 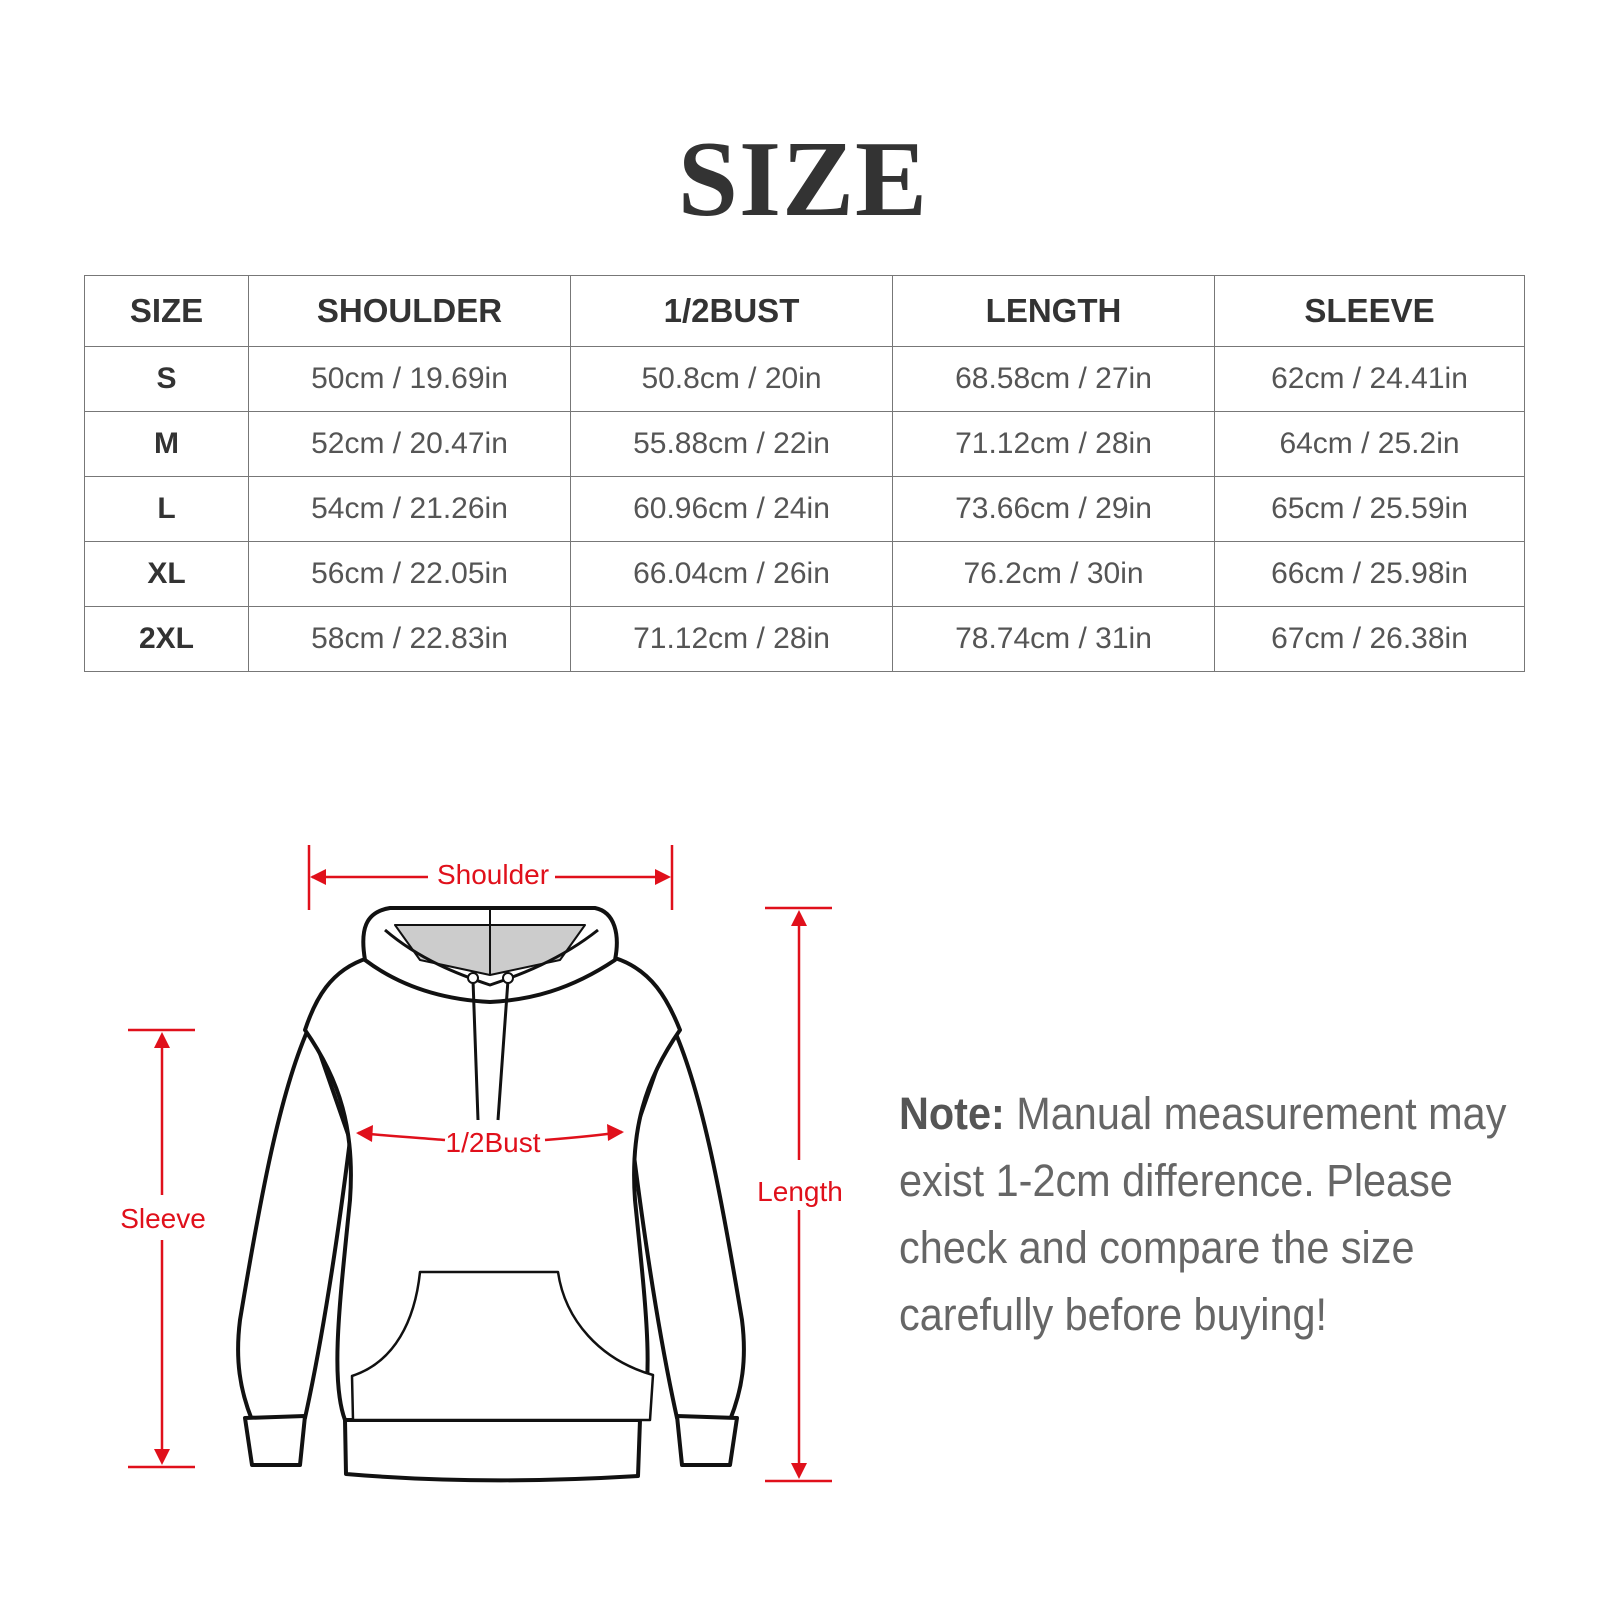 I want to click on table-header-row: SIZE SHOULDER 1/2BUST LENGTH SLEEVE, so click(x=804, y=311).